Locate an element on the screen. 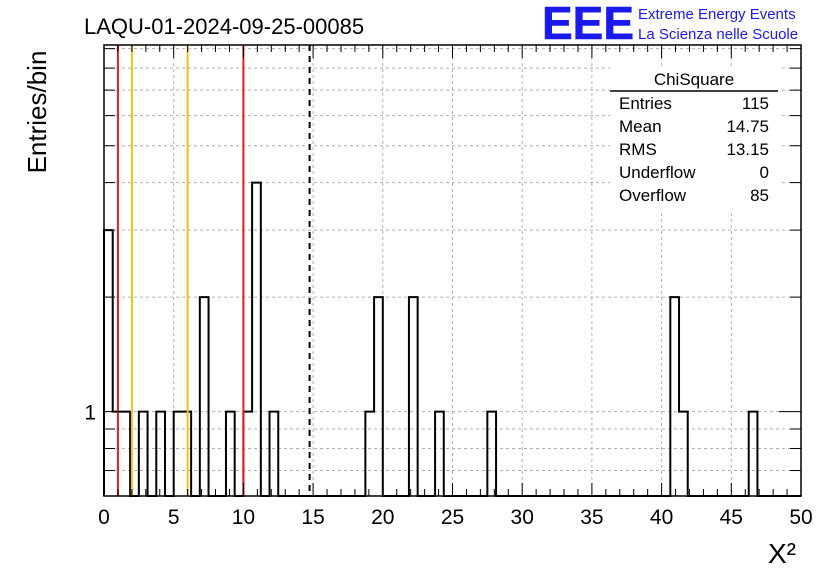 The width and height of the screenshot is (836, 572). x-tick-label: 35 is located at coordinates (591, 517).